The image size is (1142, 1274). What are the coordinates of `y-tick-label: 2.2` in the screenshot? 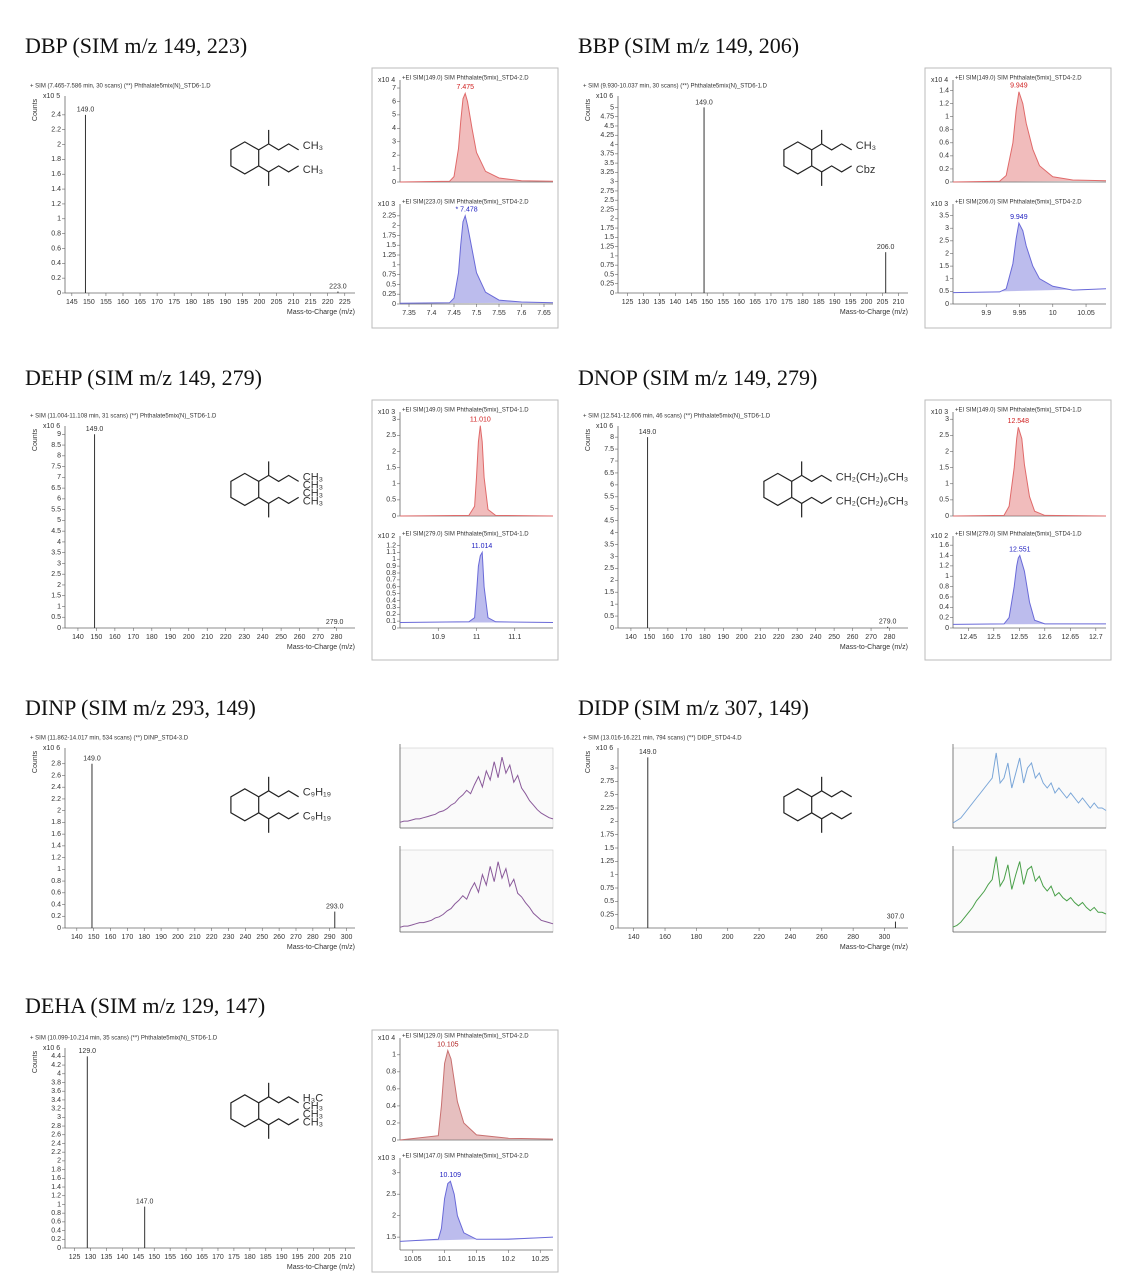 It's located at (56, 1152).